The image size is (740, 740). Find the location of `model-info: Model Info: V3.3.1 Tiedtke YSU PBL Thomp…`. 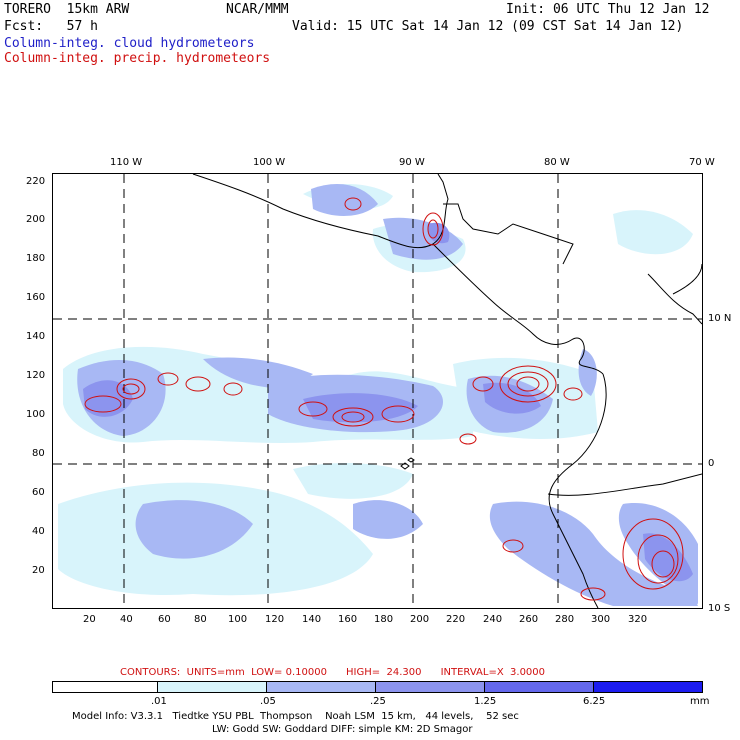

model-info: Model Info: V3.3.1 Tiedtke YSU PBL Thomp… is located at coordinates (295, 716).